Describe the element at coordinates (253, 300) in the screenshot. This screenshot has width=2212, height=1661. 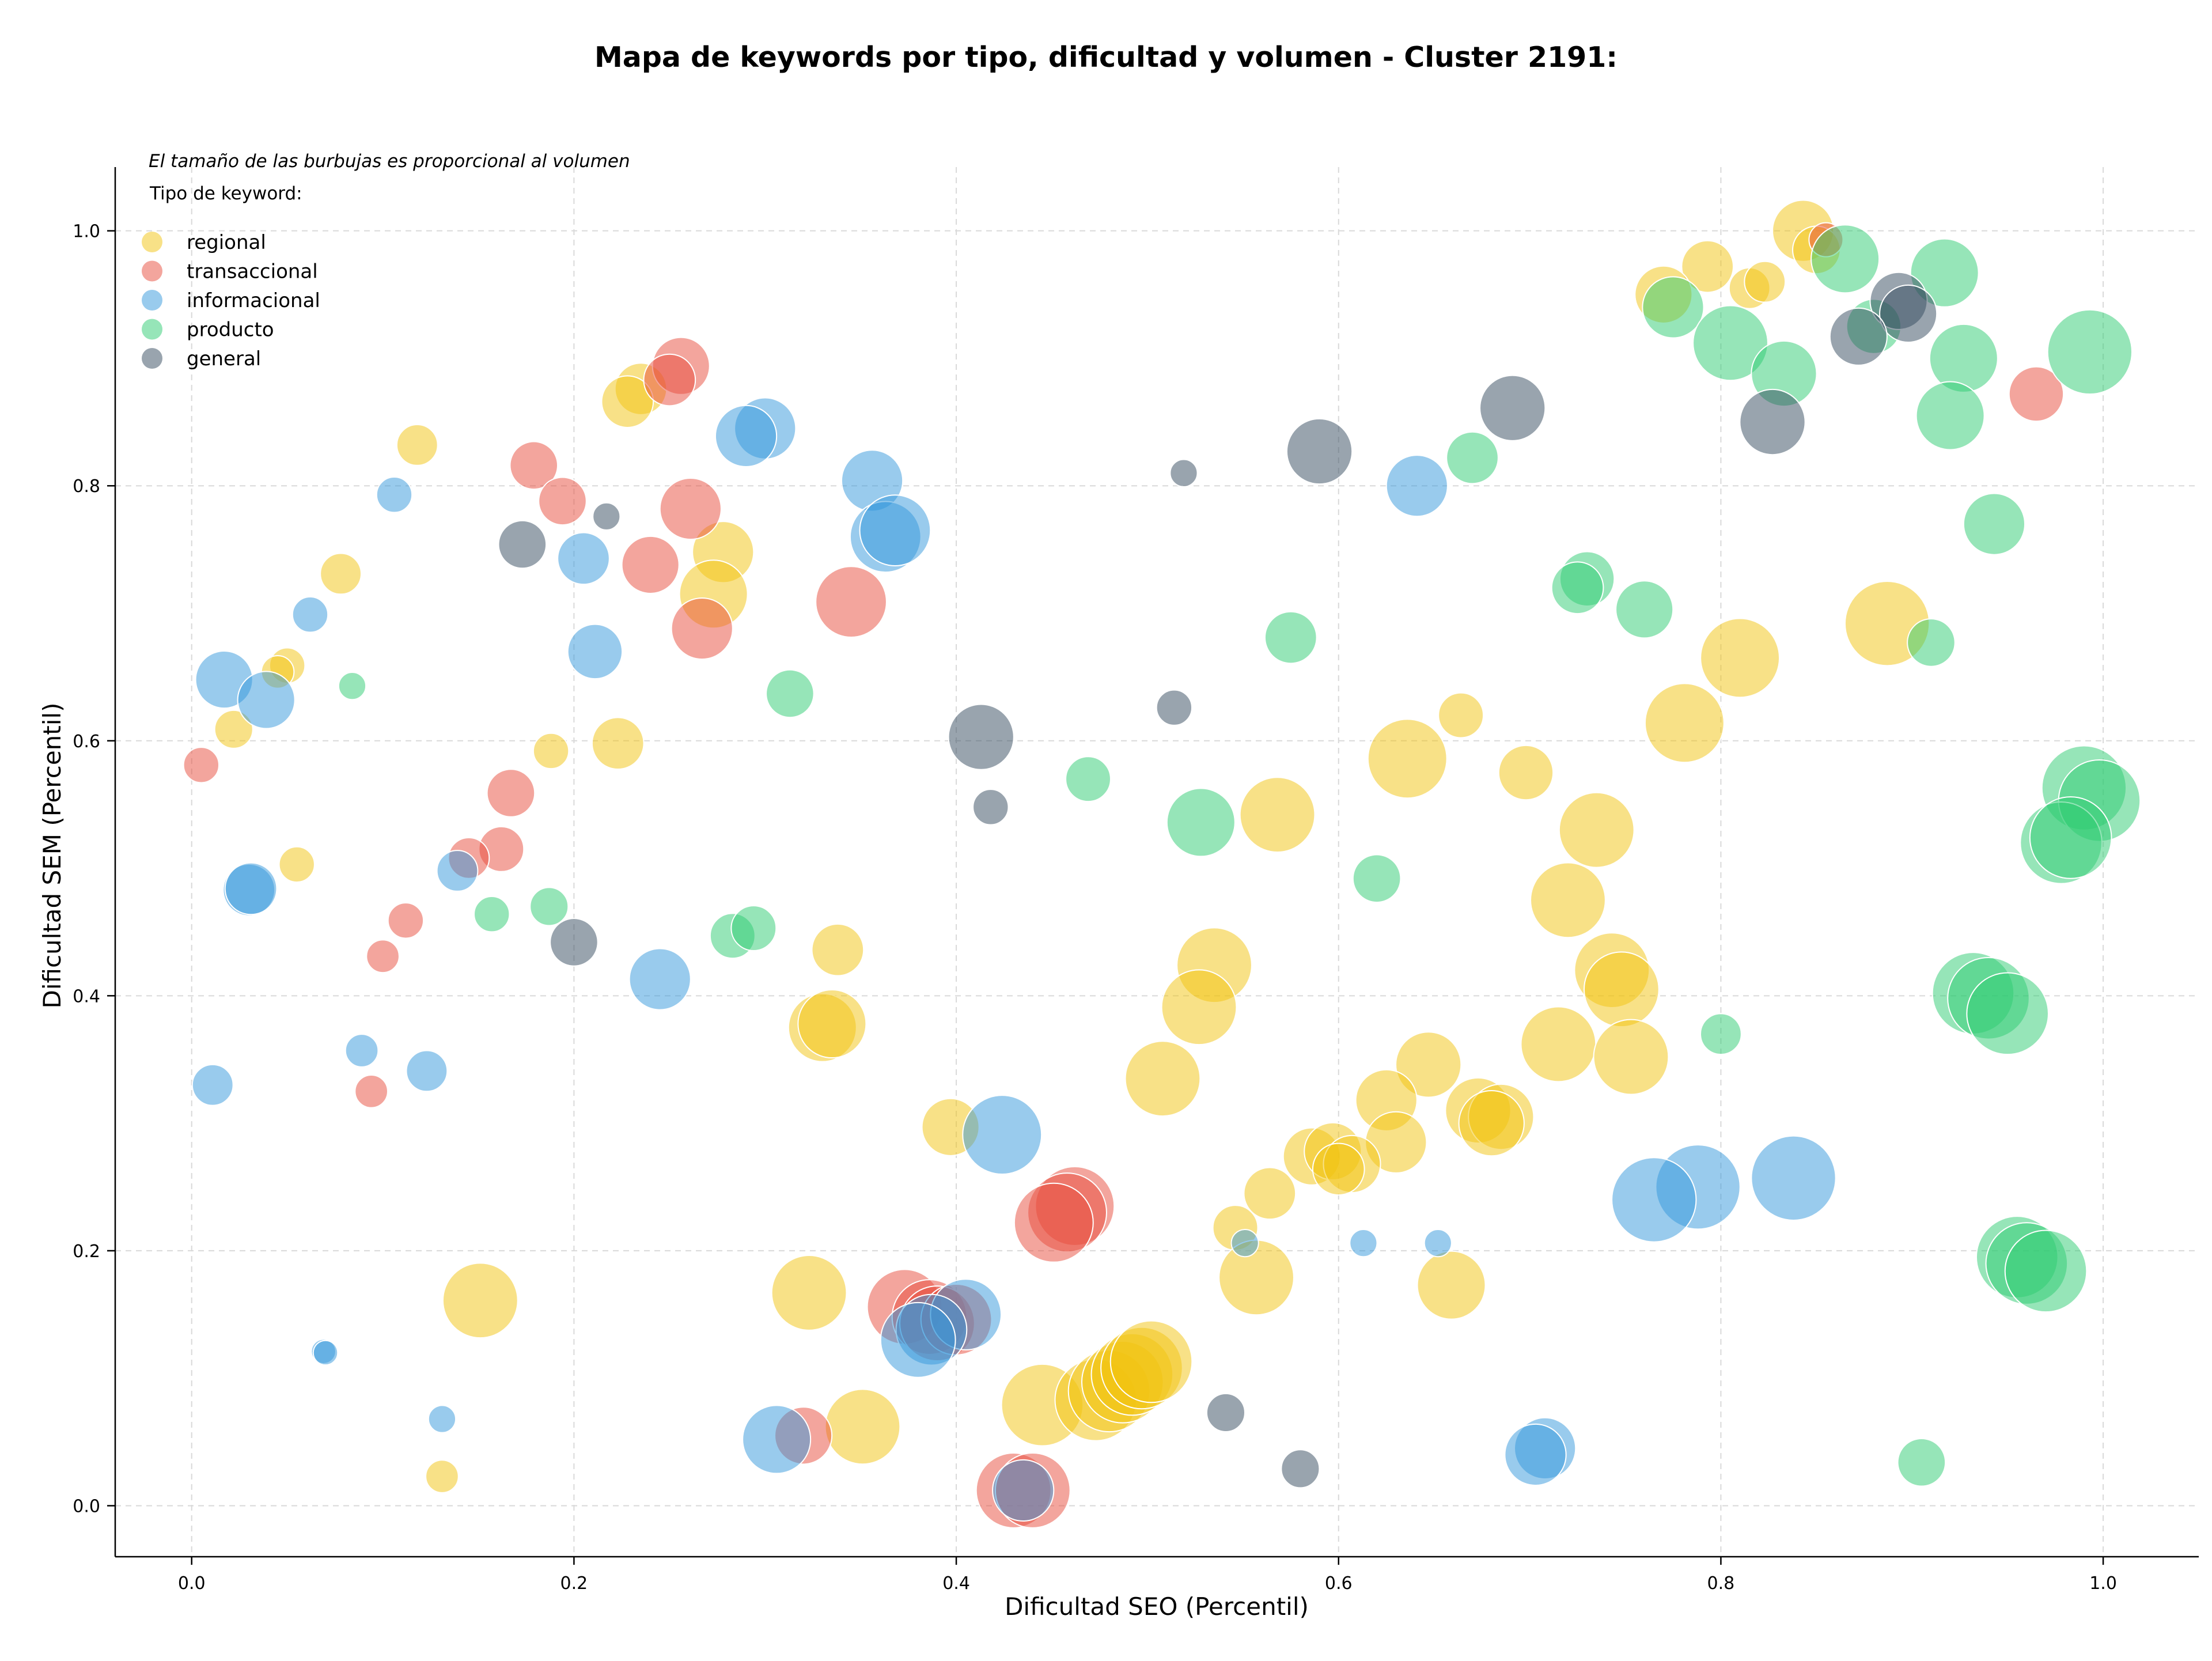
I see `legend-label: informacional` at that location.